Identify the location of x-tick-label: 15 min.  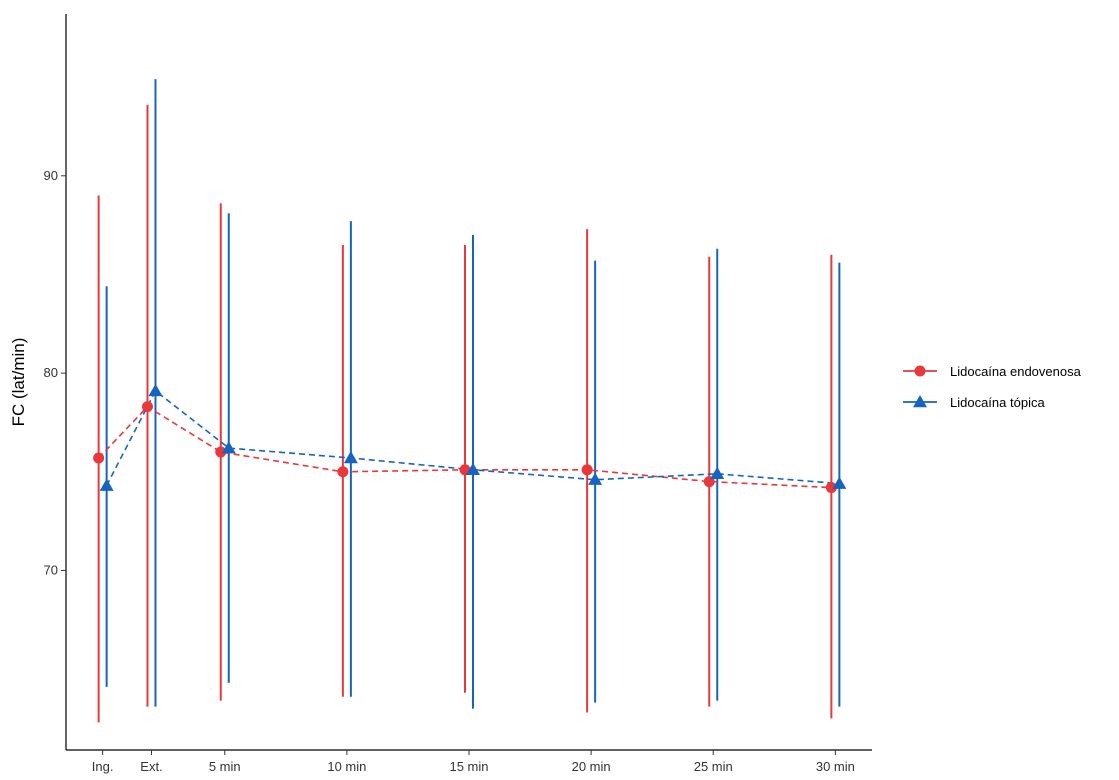
(468, 766).